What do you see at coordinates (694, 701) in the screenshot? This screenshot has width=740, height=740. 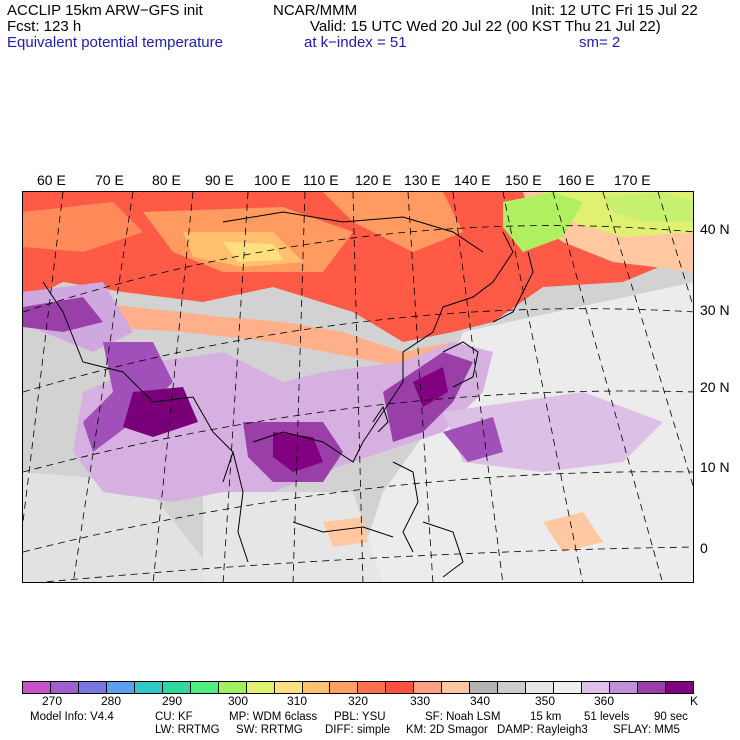 I see `colorbar-unit: K` at bounding box center [694, 701].